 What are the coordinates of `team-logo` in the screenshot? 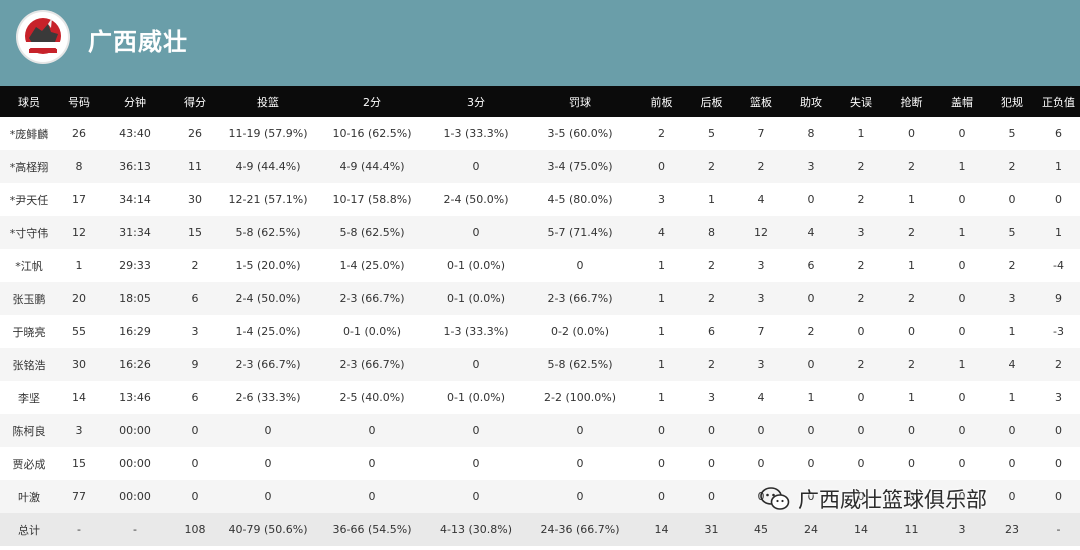 It's located at (43, 37).